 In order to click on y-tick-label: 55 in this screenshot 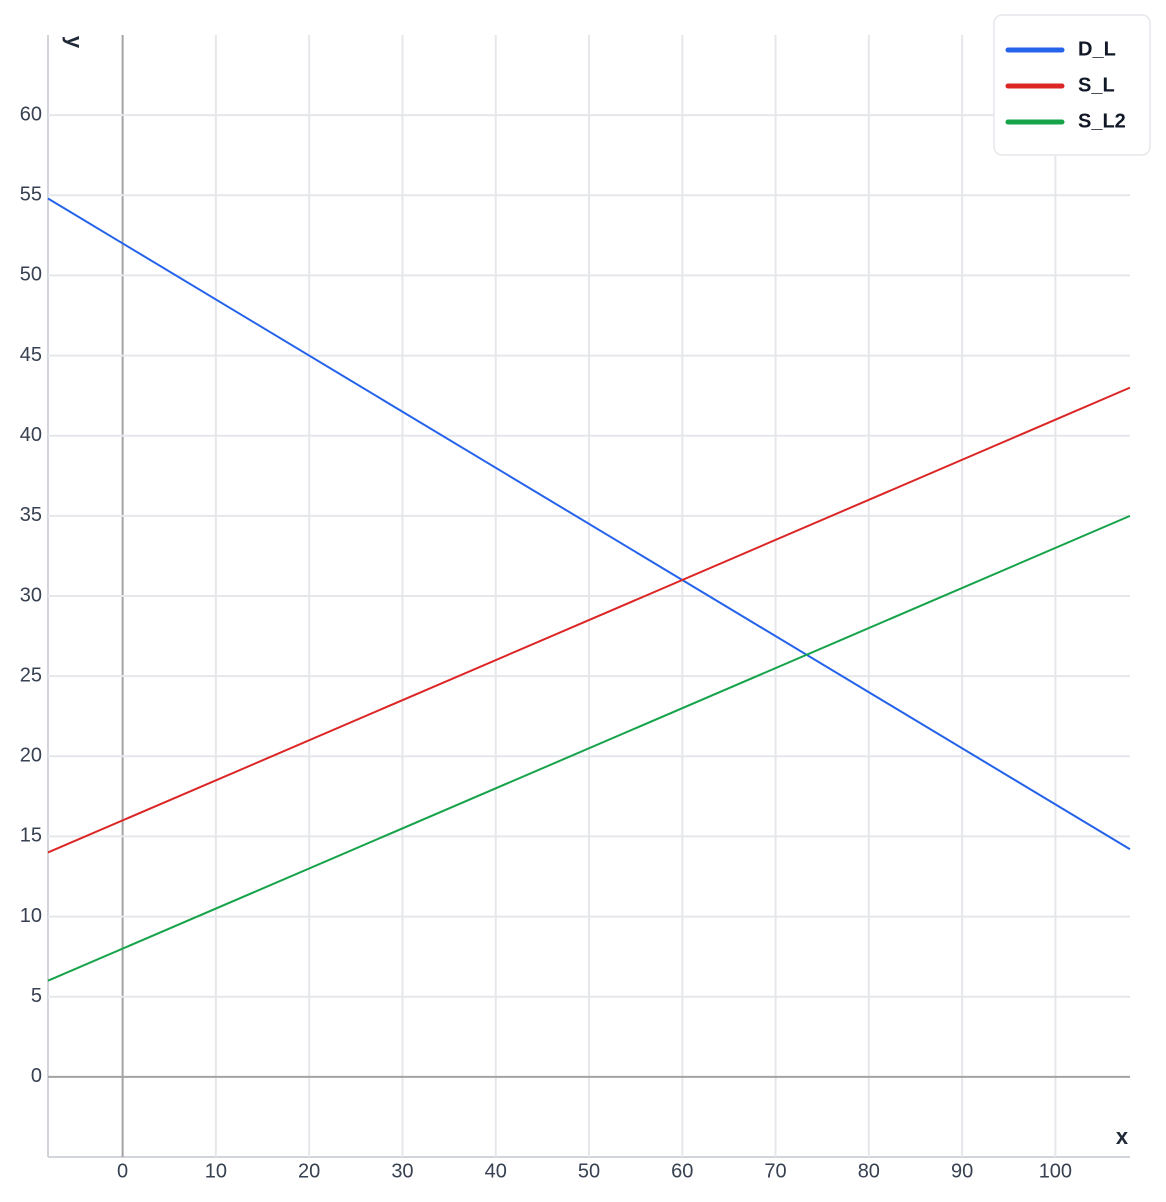, I will do `click(31, 195)`.